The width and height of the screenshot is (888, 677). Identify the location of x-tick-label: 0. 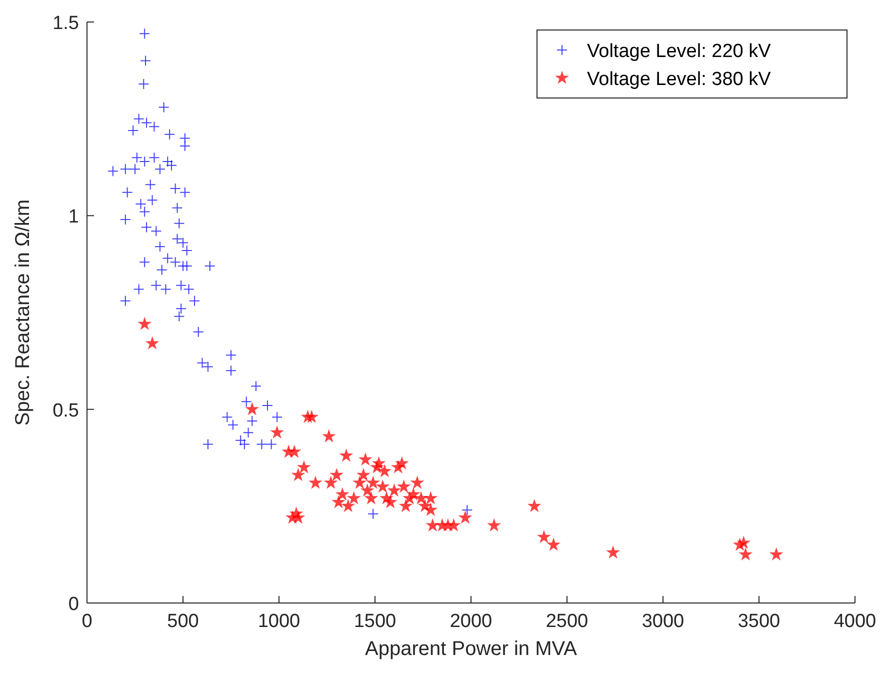
(87, 621).